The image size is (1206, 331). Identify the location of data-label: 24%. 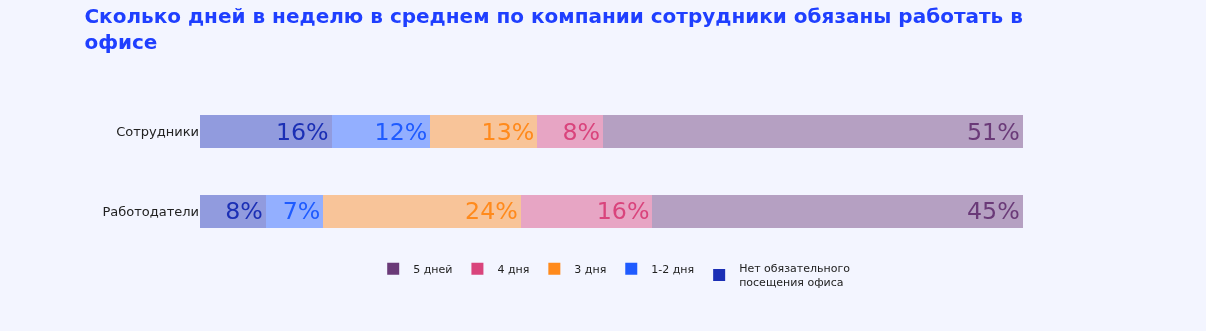
(491, 211).